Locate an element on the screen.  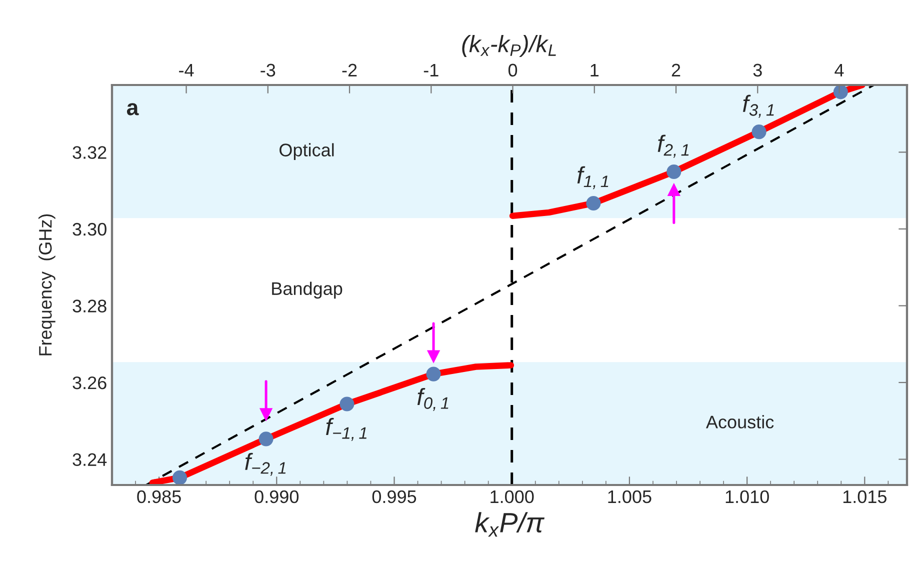
y-tick-label: 3.28 is located at coordinates (89, 306).